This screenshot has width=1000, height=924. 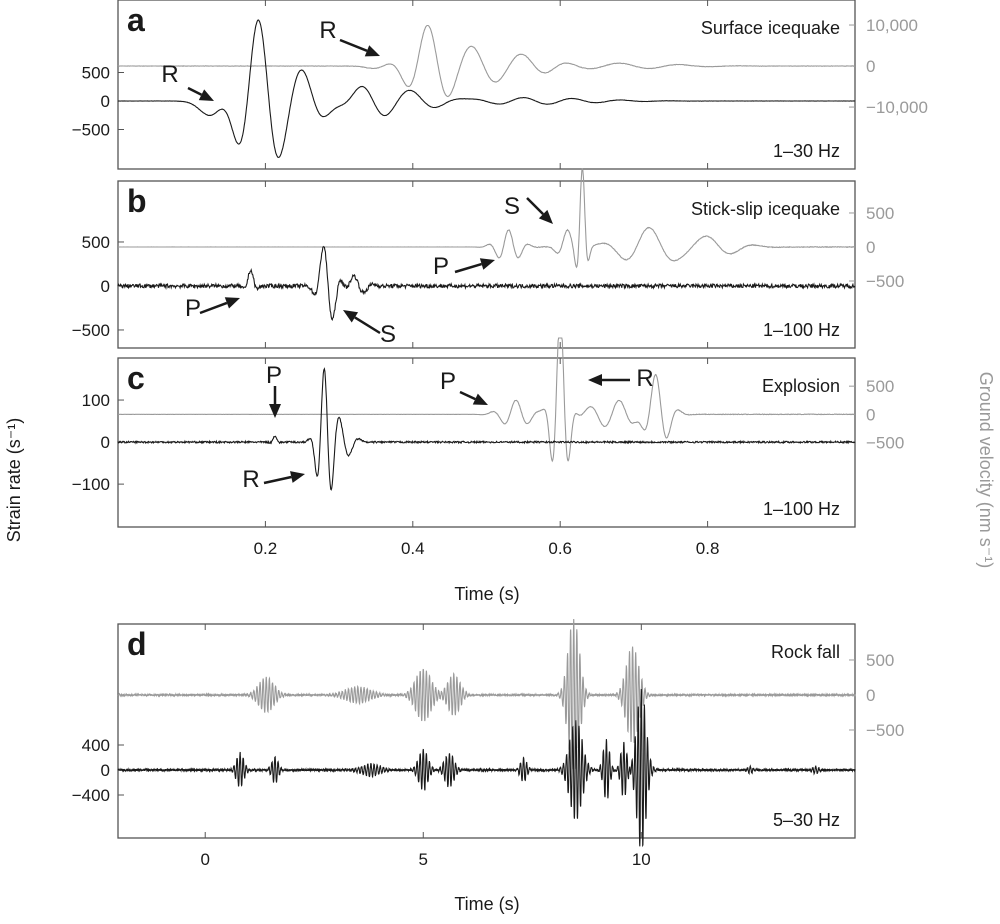 I want to click on filter-band-label: 1–30 Hz, so click(x=806, y=151).